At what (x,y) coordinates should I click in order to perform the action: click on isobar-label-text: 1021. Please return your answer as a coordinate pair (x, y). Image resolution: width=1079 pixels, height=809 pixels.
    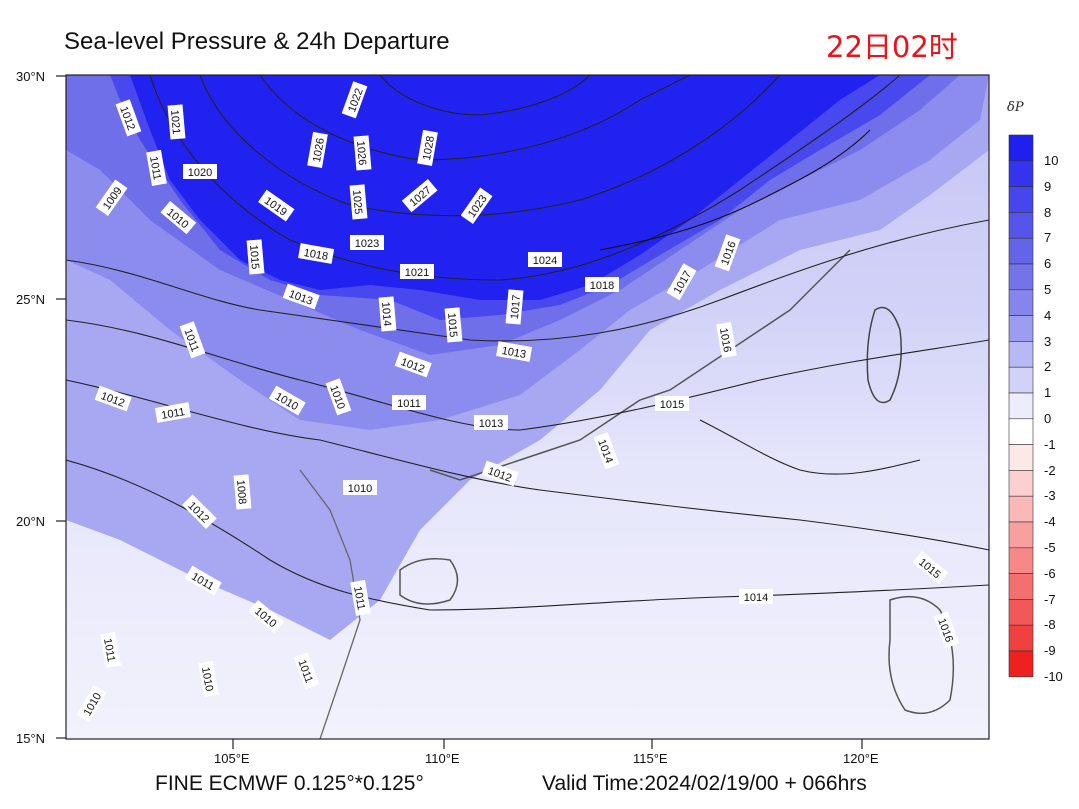
    Looking at the image, I should click on (417, 273).